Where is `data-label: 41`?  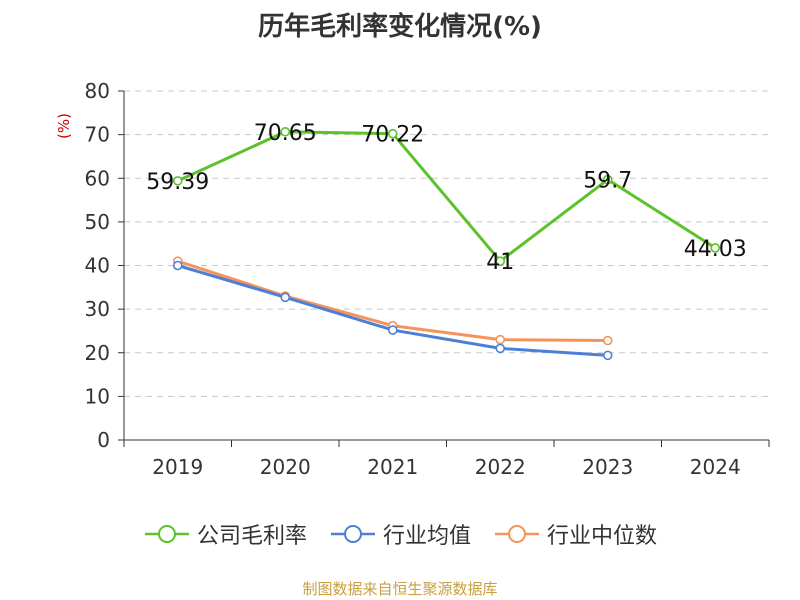
data-label: 41 is located at coordinates (500, 262).